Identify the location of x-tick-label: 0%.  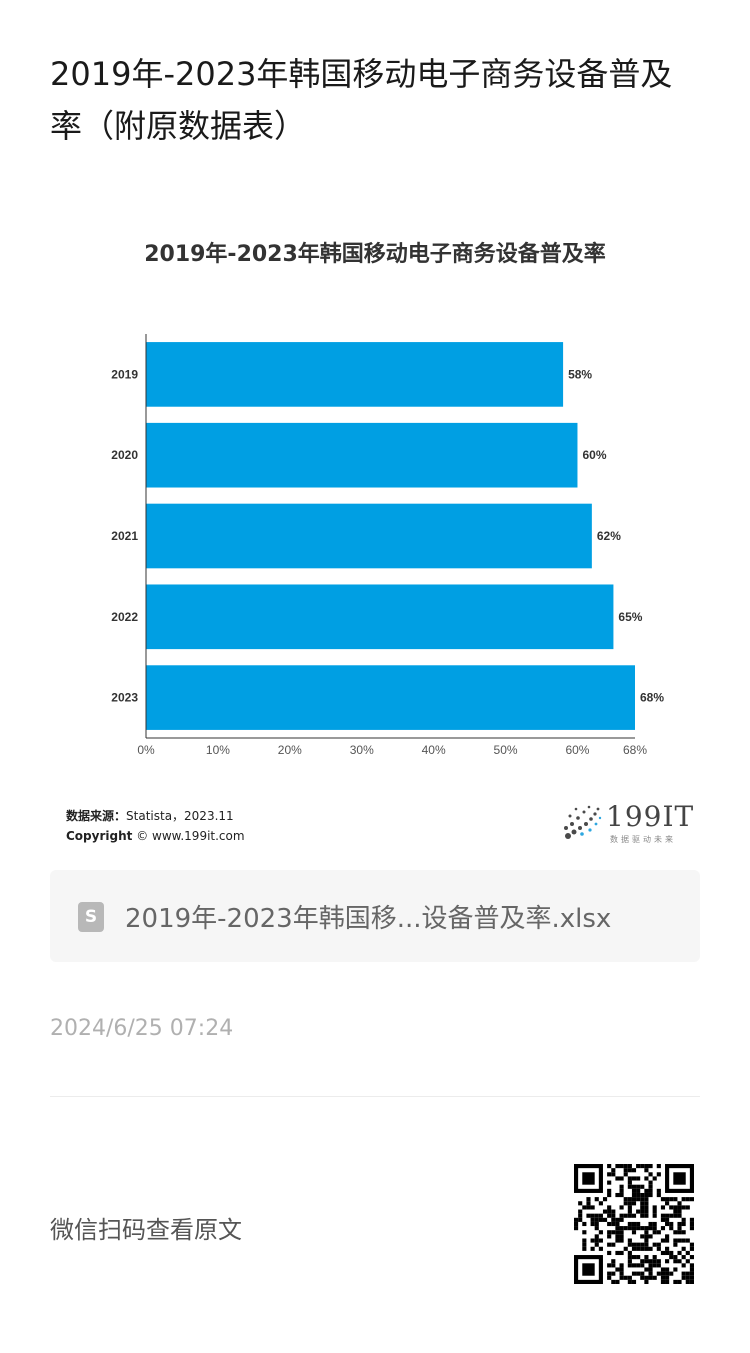
(146, 750).